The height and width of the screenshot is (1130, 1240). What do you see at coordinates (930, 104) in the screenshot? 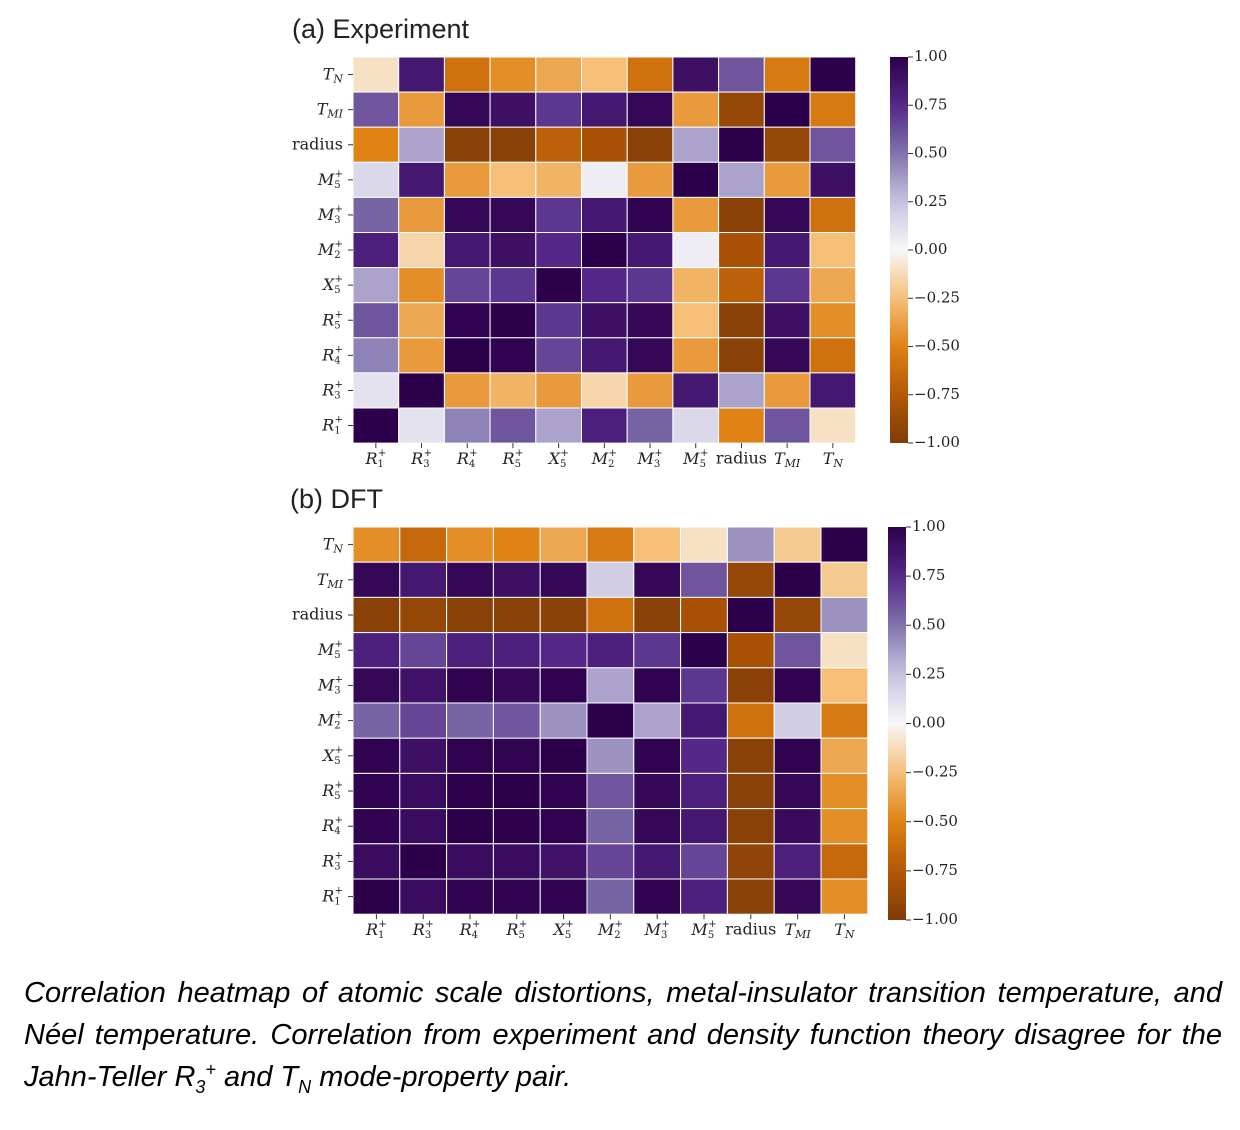
I see `colorbar-tick-label: 0.75` at bounding box center [930, 104].